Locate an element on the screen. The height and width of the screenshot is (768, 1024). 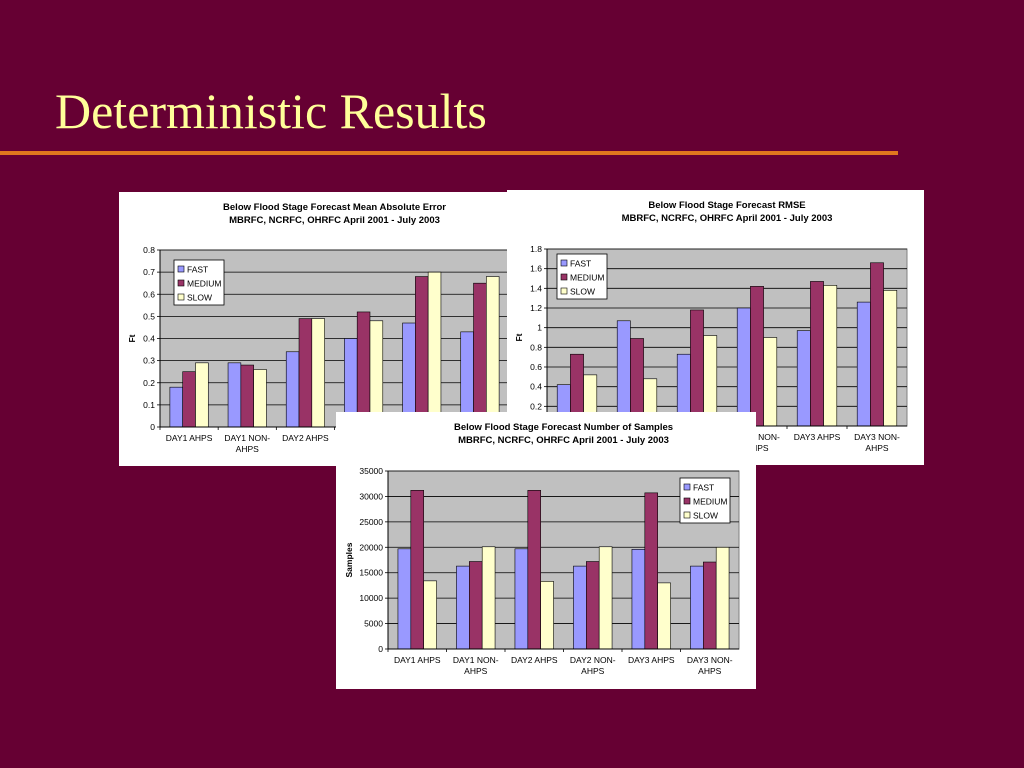
y-tick-label: 0.5 is located at coordinates (149, 316).